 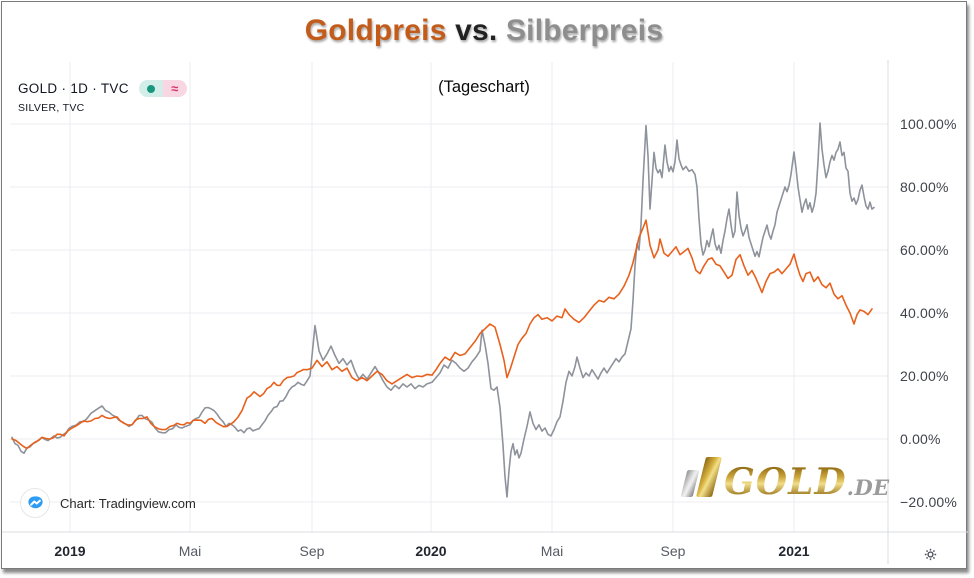 What do you see at coordinates (702, 478) in the screenshot?
I see `gold-de-bars-icon` at bounding box center [702, 478].